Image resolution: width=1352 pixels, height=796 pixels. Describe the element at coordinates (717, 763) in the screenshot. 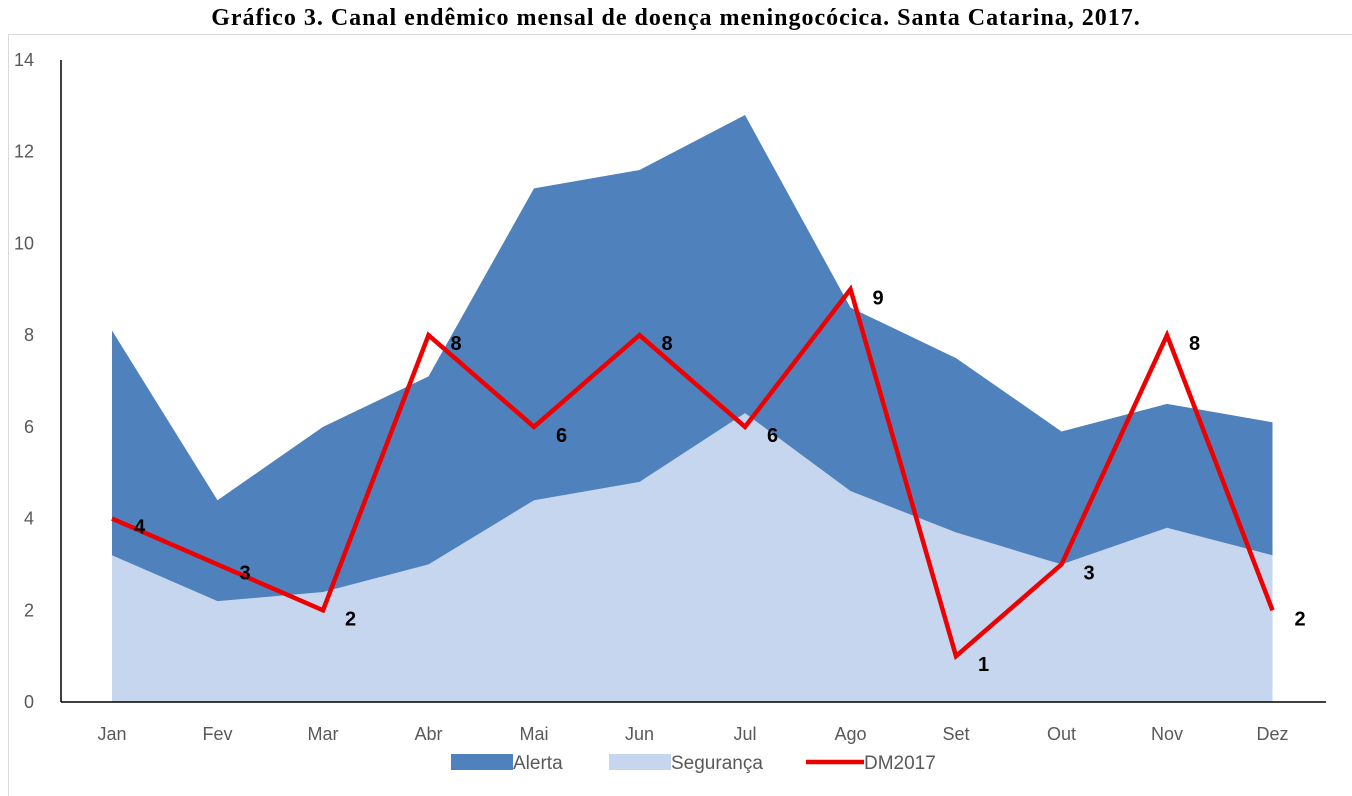

I see `legend-label: Segurança` at that location.